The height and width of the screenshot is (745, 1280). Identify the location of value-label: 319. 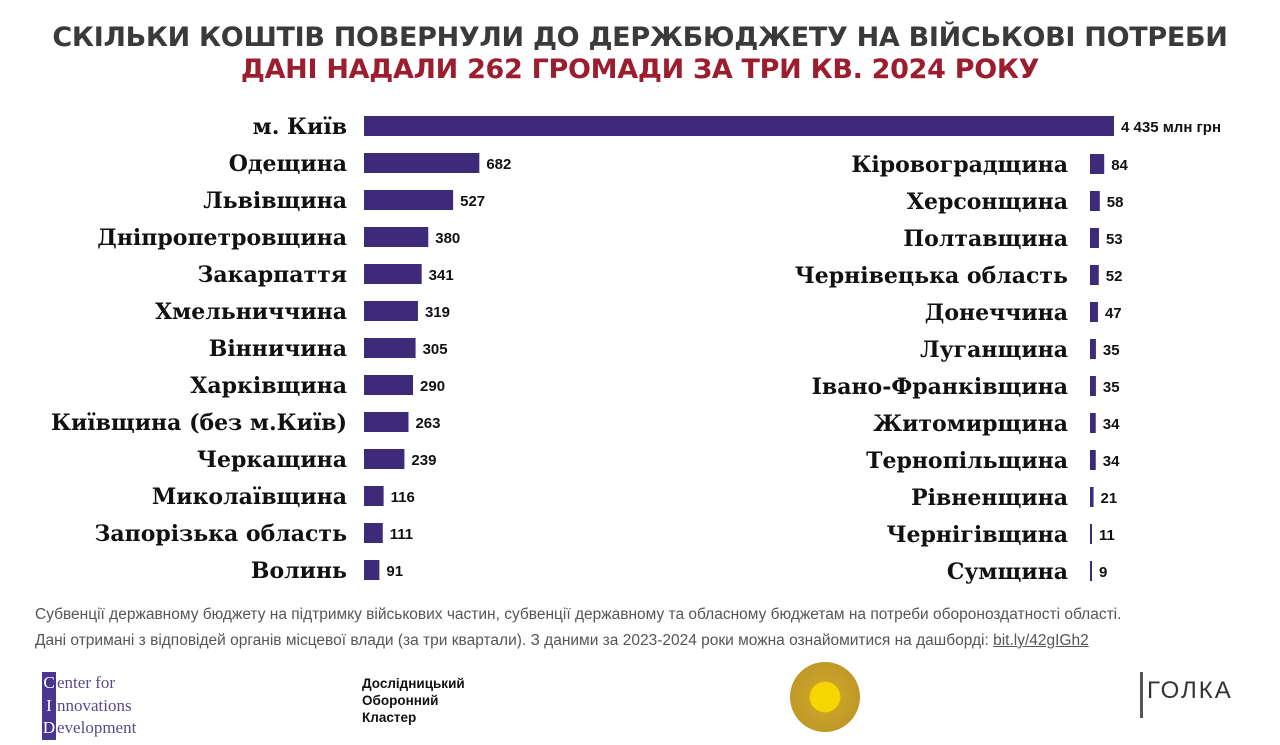
(437, 312).